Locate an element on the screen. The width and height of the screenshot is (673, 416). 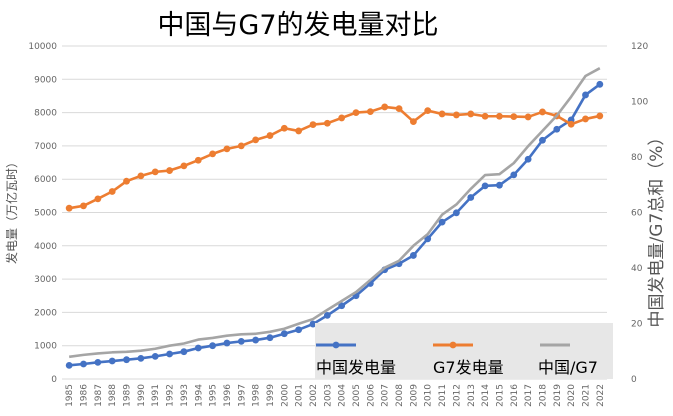
y-tick-left: 5000 is located at coordinates (45, 214).